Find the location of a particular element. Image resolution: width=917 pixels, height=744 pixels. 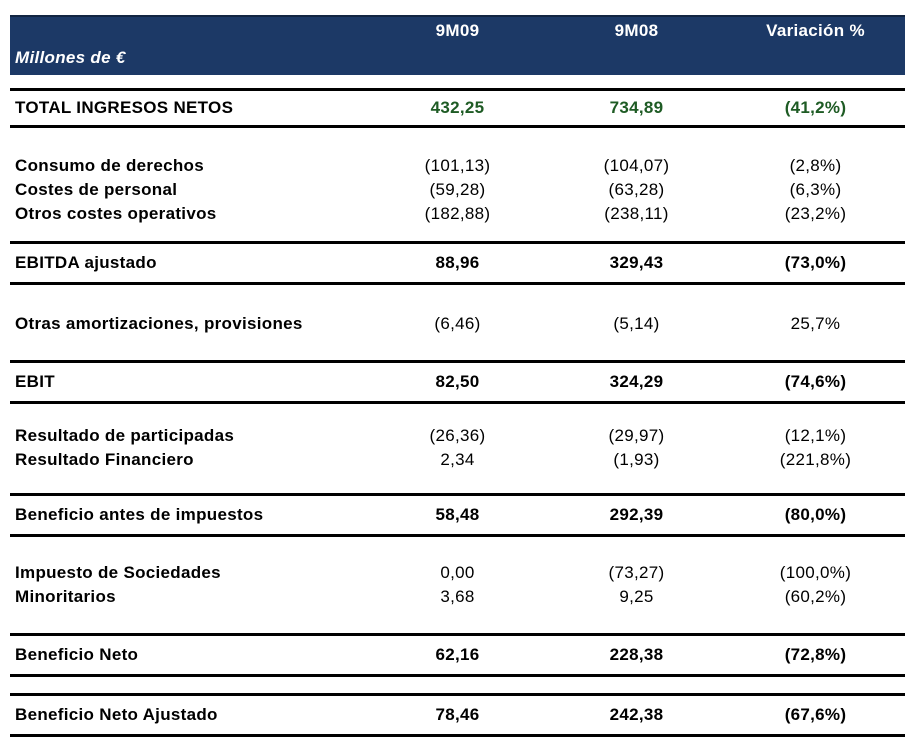

cell-9m09: 3,68 is located at coordinates (457, 596).